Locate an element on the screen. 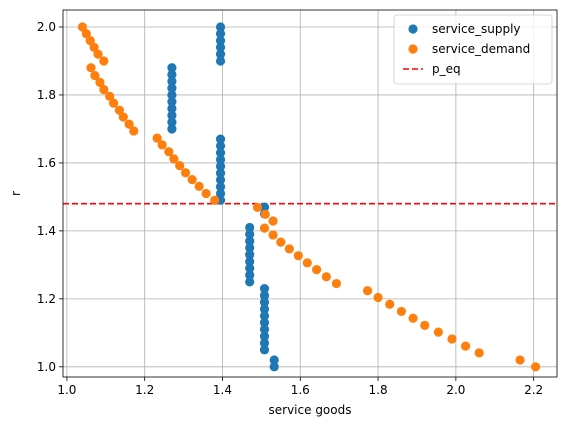 This screenshot has height=432, width=567. legend-label: p_eq is located at coordinates (446, 69).